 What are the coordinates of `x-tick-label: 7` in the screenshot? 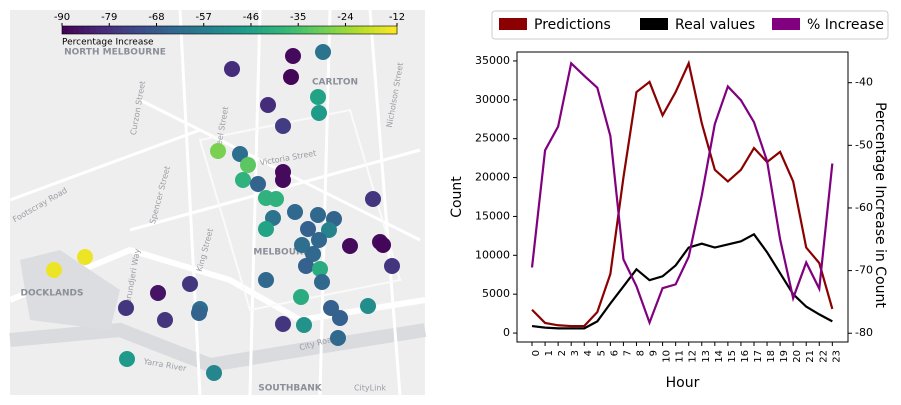 It's located at (627, 353).